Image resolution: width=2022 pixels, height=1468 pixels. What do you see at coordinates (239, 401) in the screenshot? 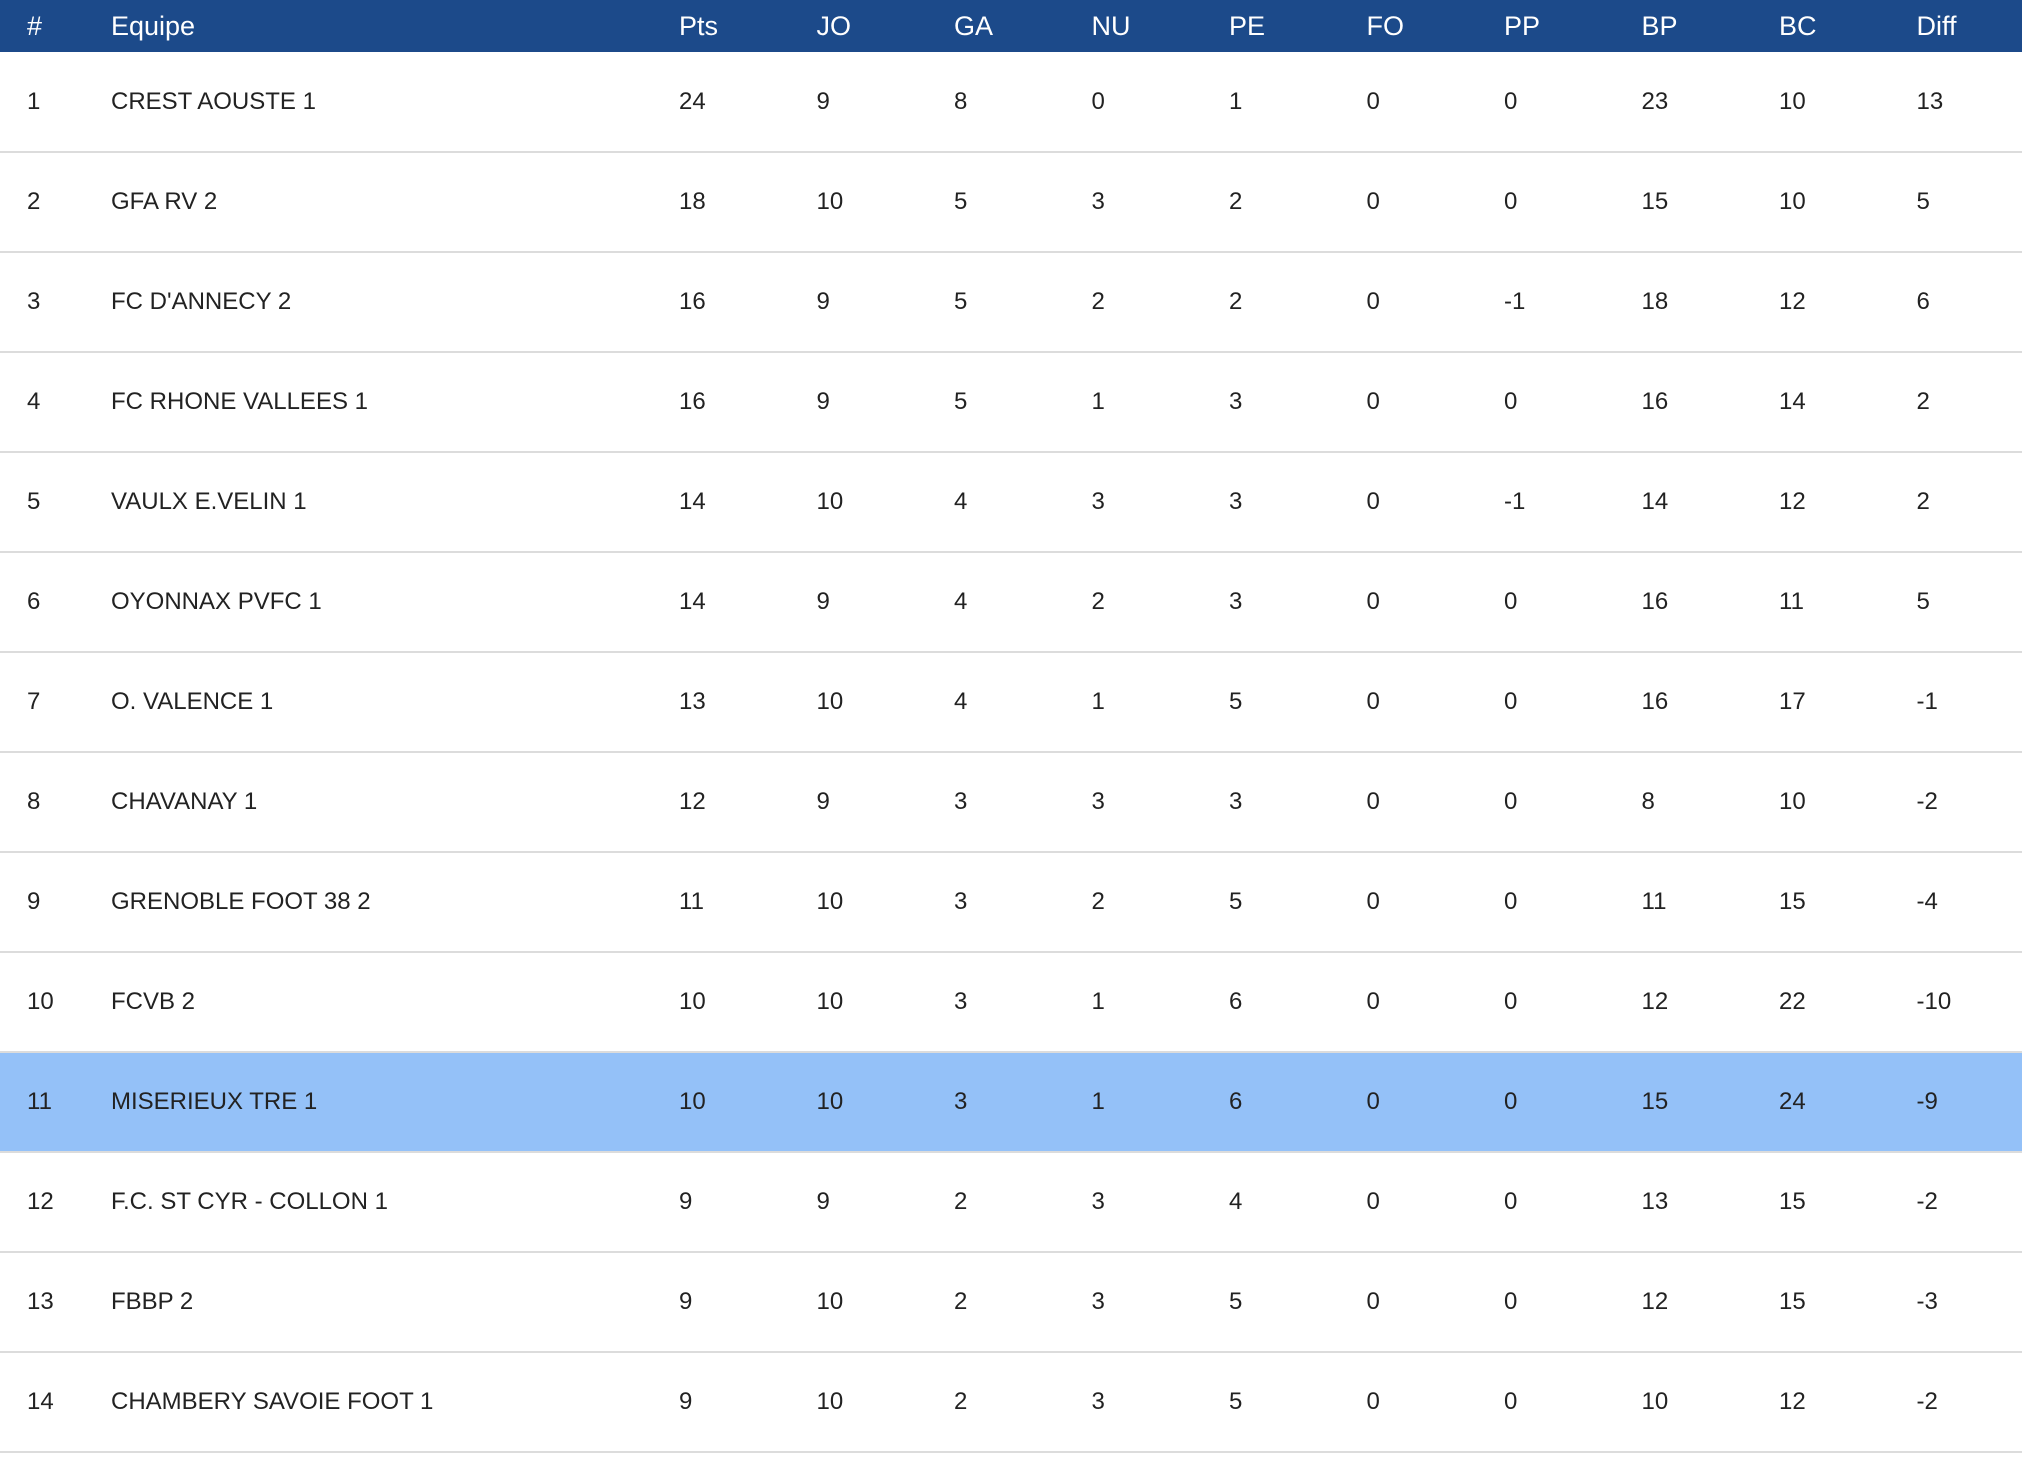
I see `cell-team: FC RHONE VALLEES 1` at bounding box center [239, 401].